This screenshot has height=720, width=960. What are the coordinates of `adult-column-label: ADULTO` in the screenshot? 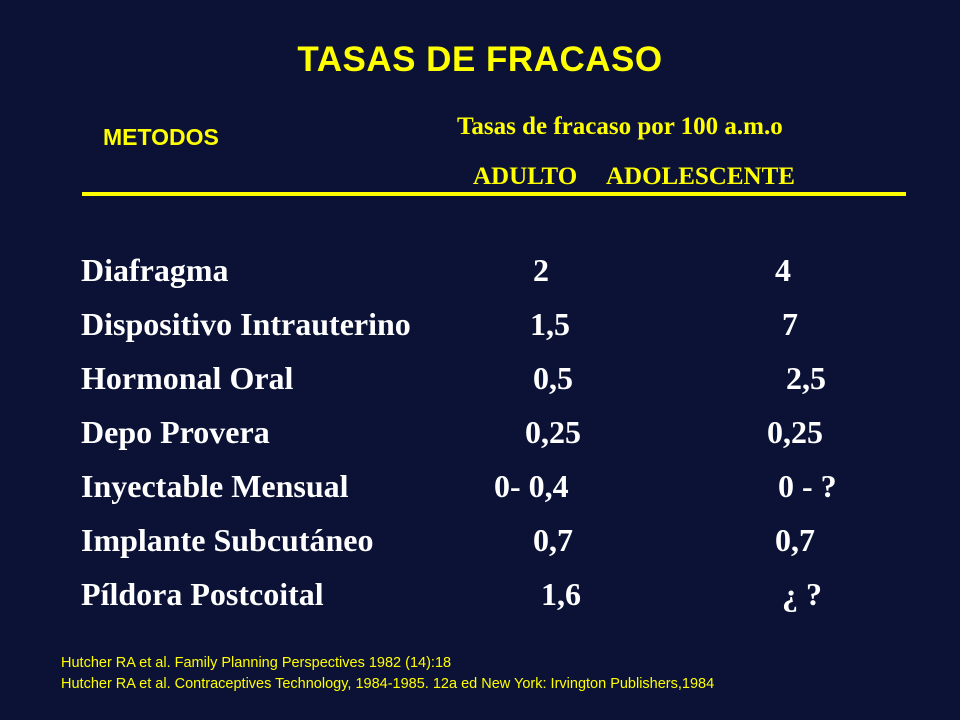 It's located at (525, 176).